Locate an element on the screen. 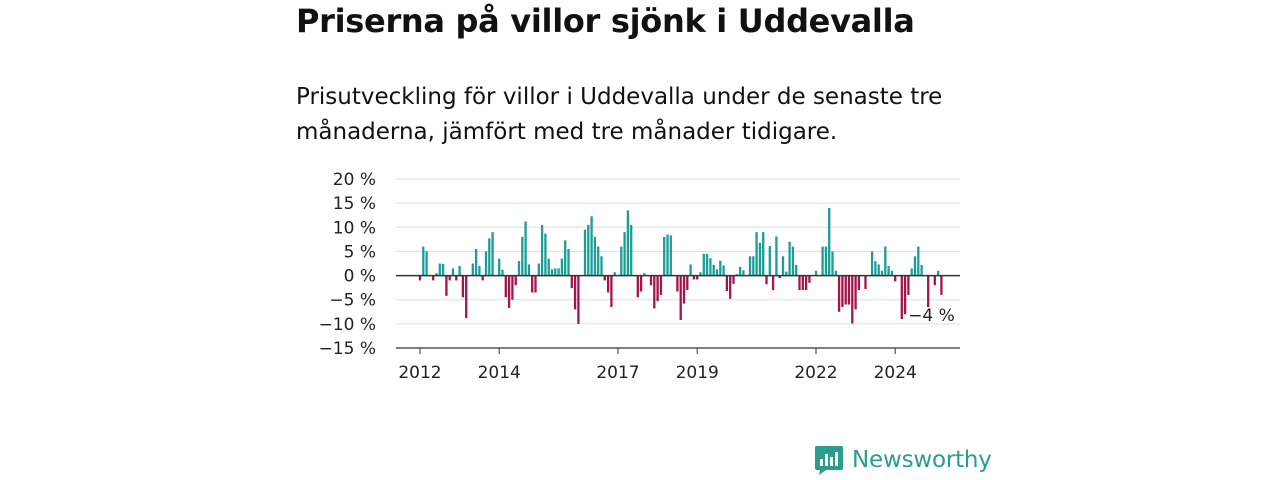 The image size is (1280, 480). y-tick-label: 10 % is located at coordinates (354, 228).